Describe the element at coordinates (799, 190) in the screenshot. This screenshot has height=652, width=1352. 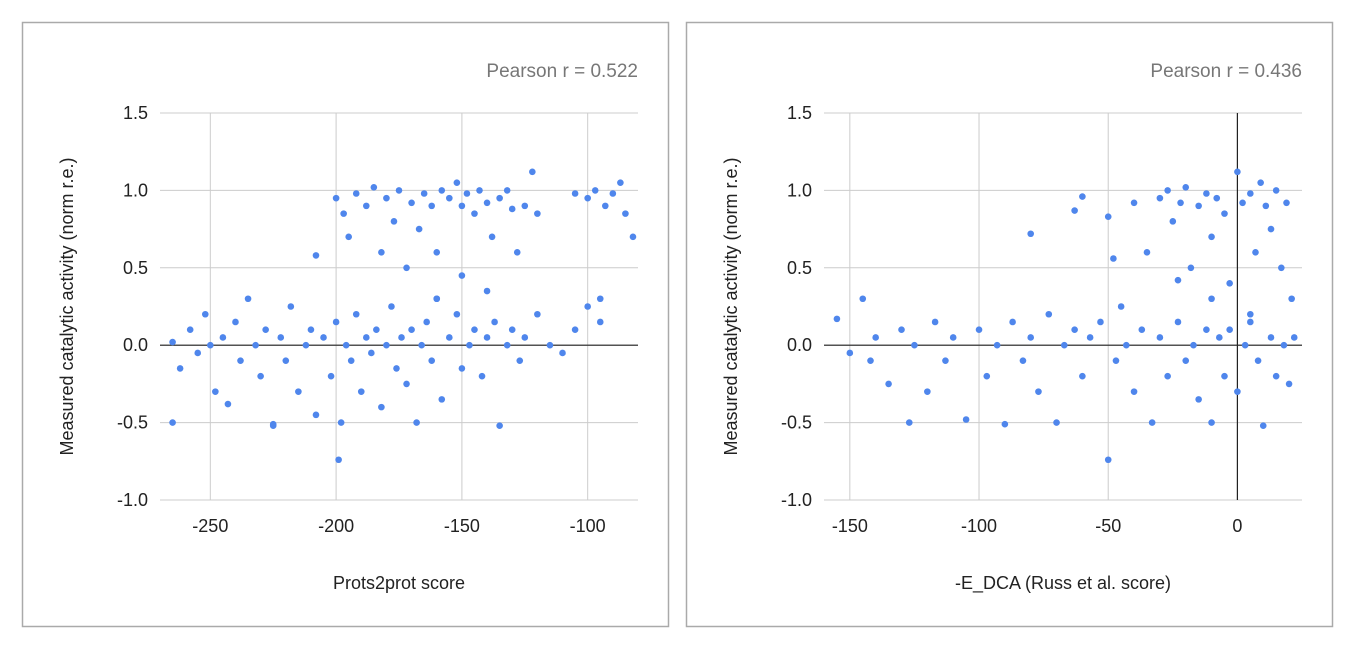
I see `y-tick-label: 1.0` at that location.